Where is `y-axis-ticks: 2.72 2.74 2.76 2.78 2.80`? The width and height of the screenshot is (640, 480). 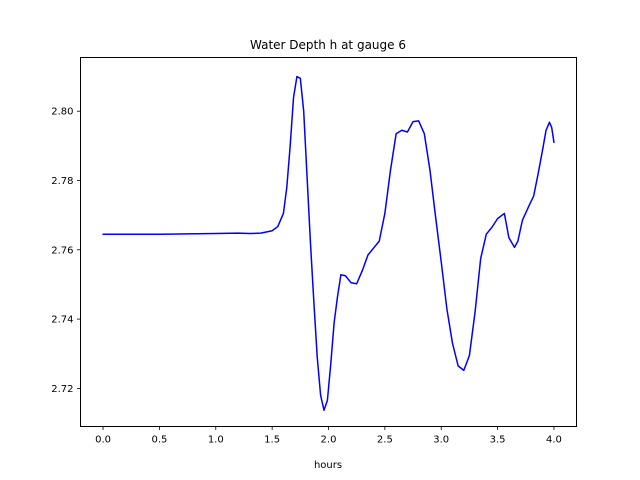 y-axis-ticks: 2.72 2.74 2.76 2.78 2.80 is located at coordinates (66, 251).